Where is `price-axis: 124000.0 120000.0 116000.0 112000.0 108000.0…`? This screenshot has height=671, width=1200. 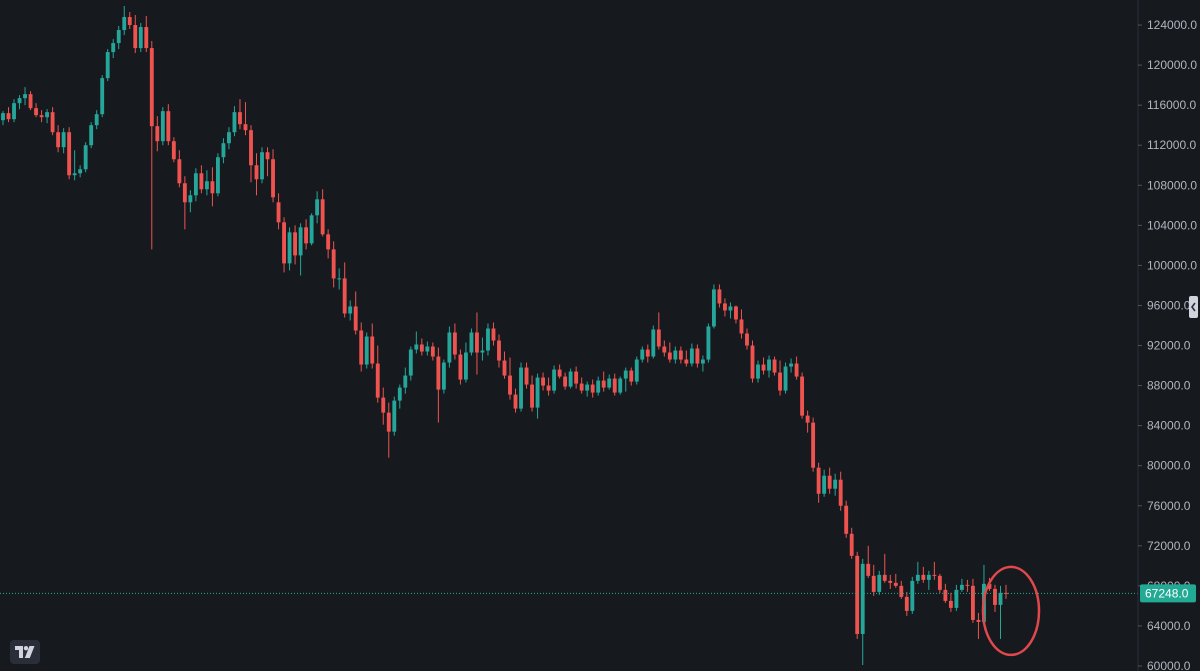 price-axis: 124000.0 120000.0 116000.0 112000.0 108000.0… is located at coordinates (1167, 335).